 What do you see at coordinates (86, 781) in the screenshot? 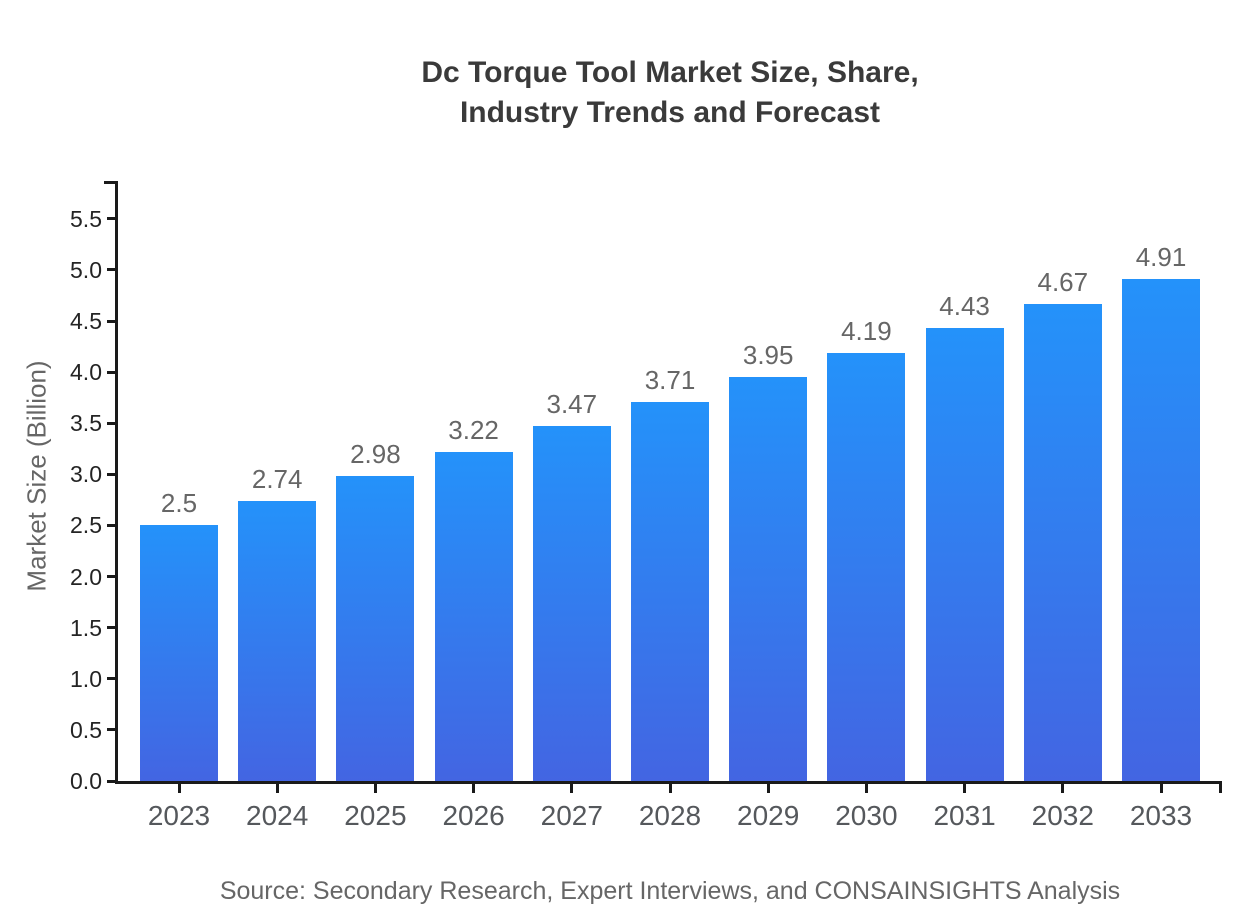
I see `y-axis-tick-label: 0.0` at bounding box center [86, 781].